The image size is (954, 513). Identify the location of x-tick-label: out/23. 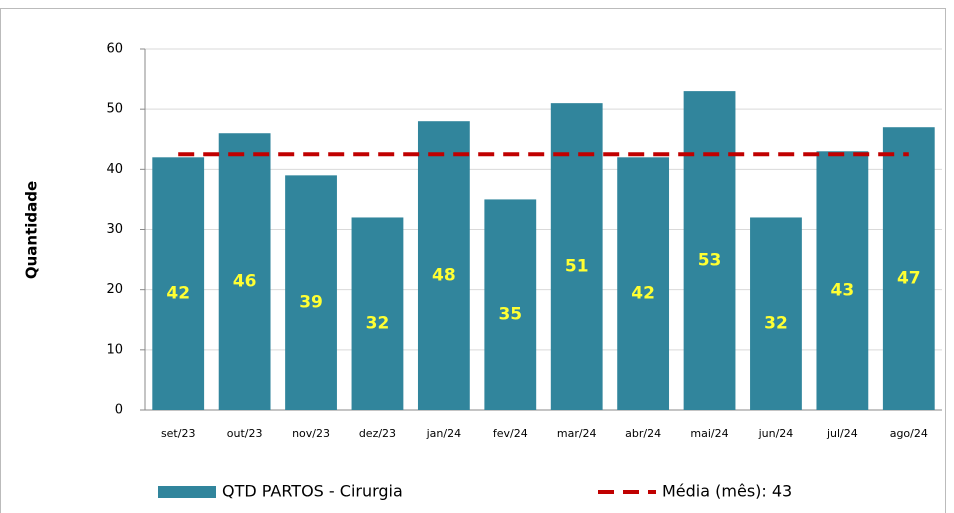
(245, 433).